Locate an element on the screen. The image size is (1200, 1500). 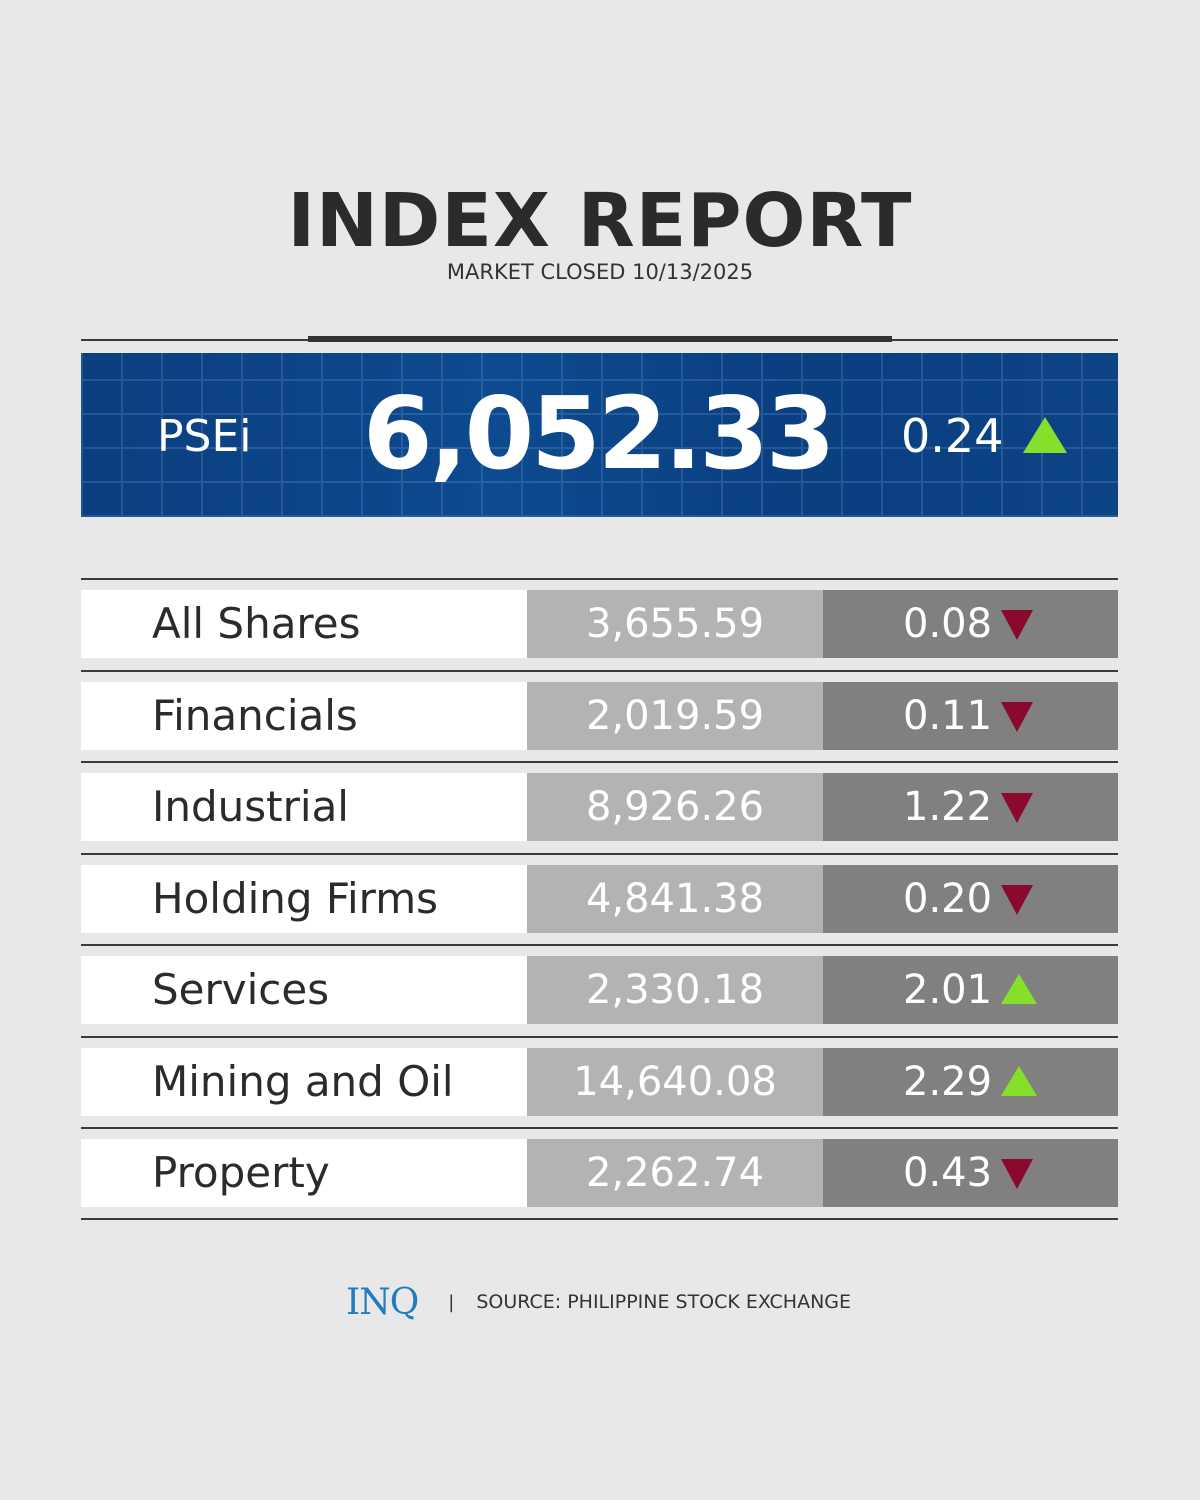
index-change-cell: 0.11 is located at coordinates (970, 715).